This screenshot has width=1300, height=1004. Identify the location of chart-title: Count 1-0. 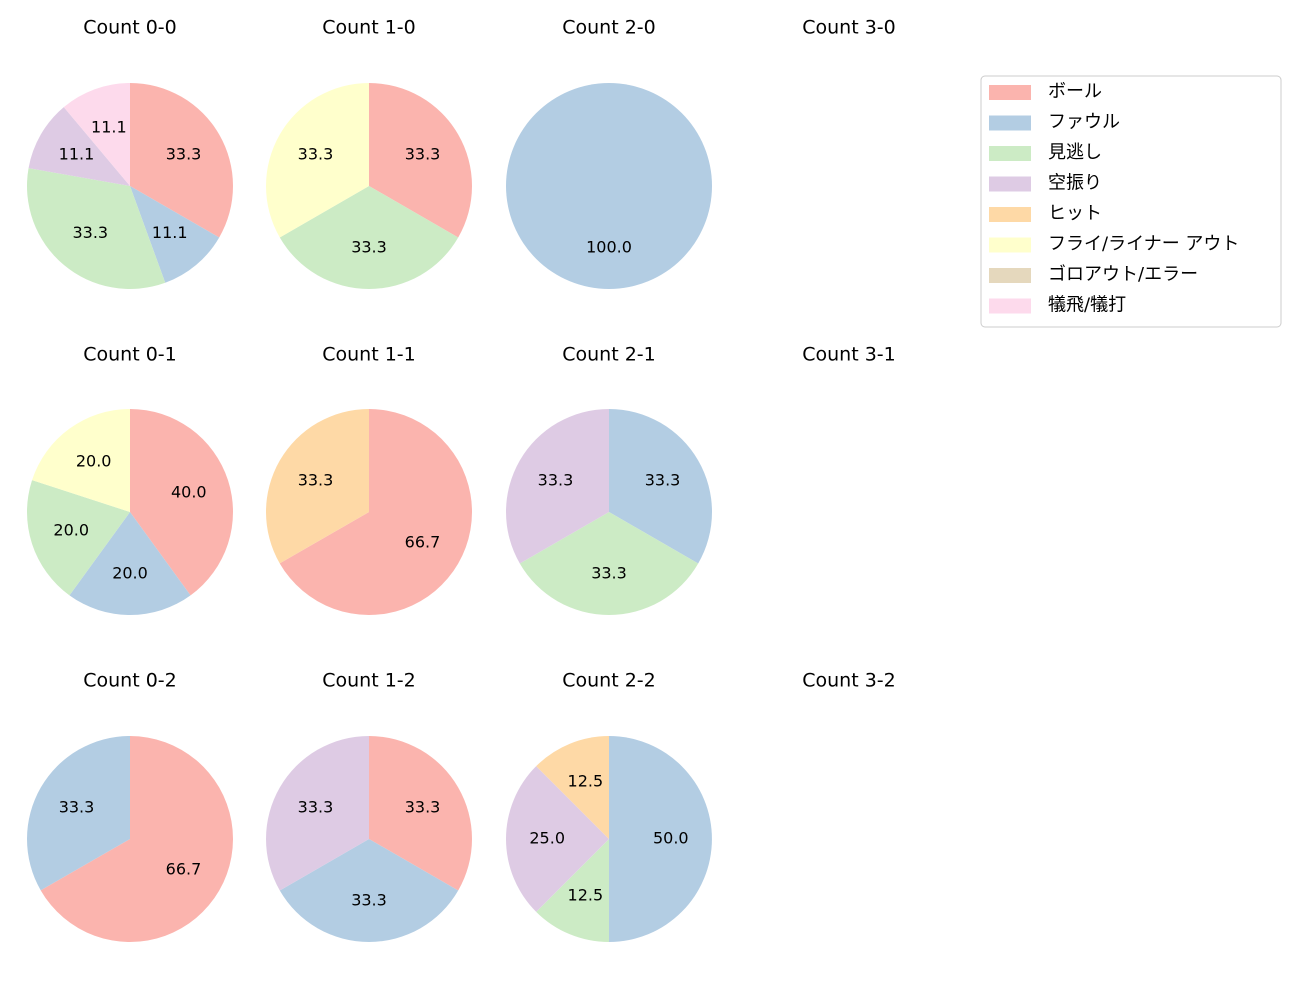
(369, 28).